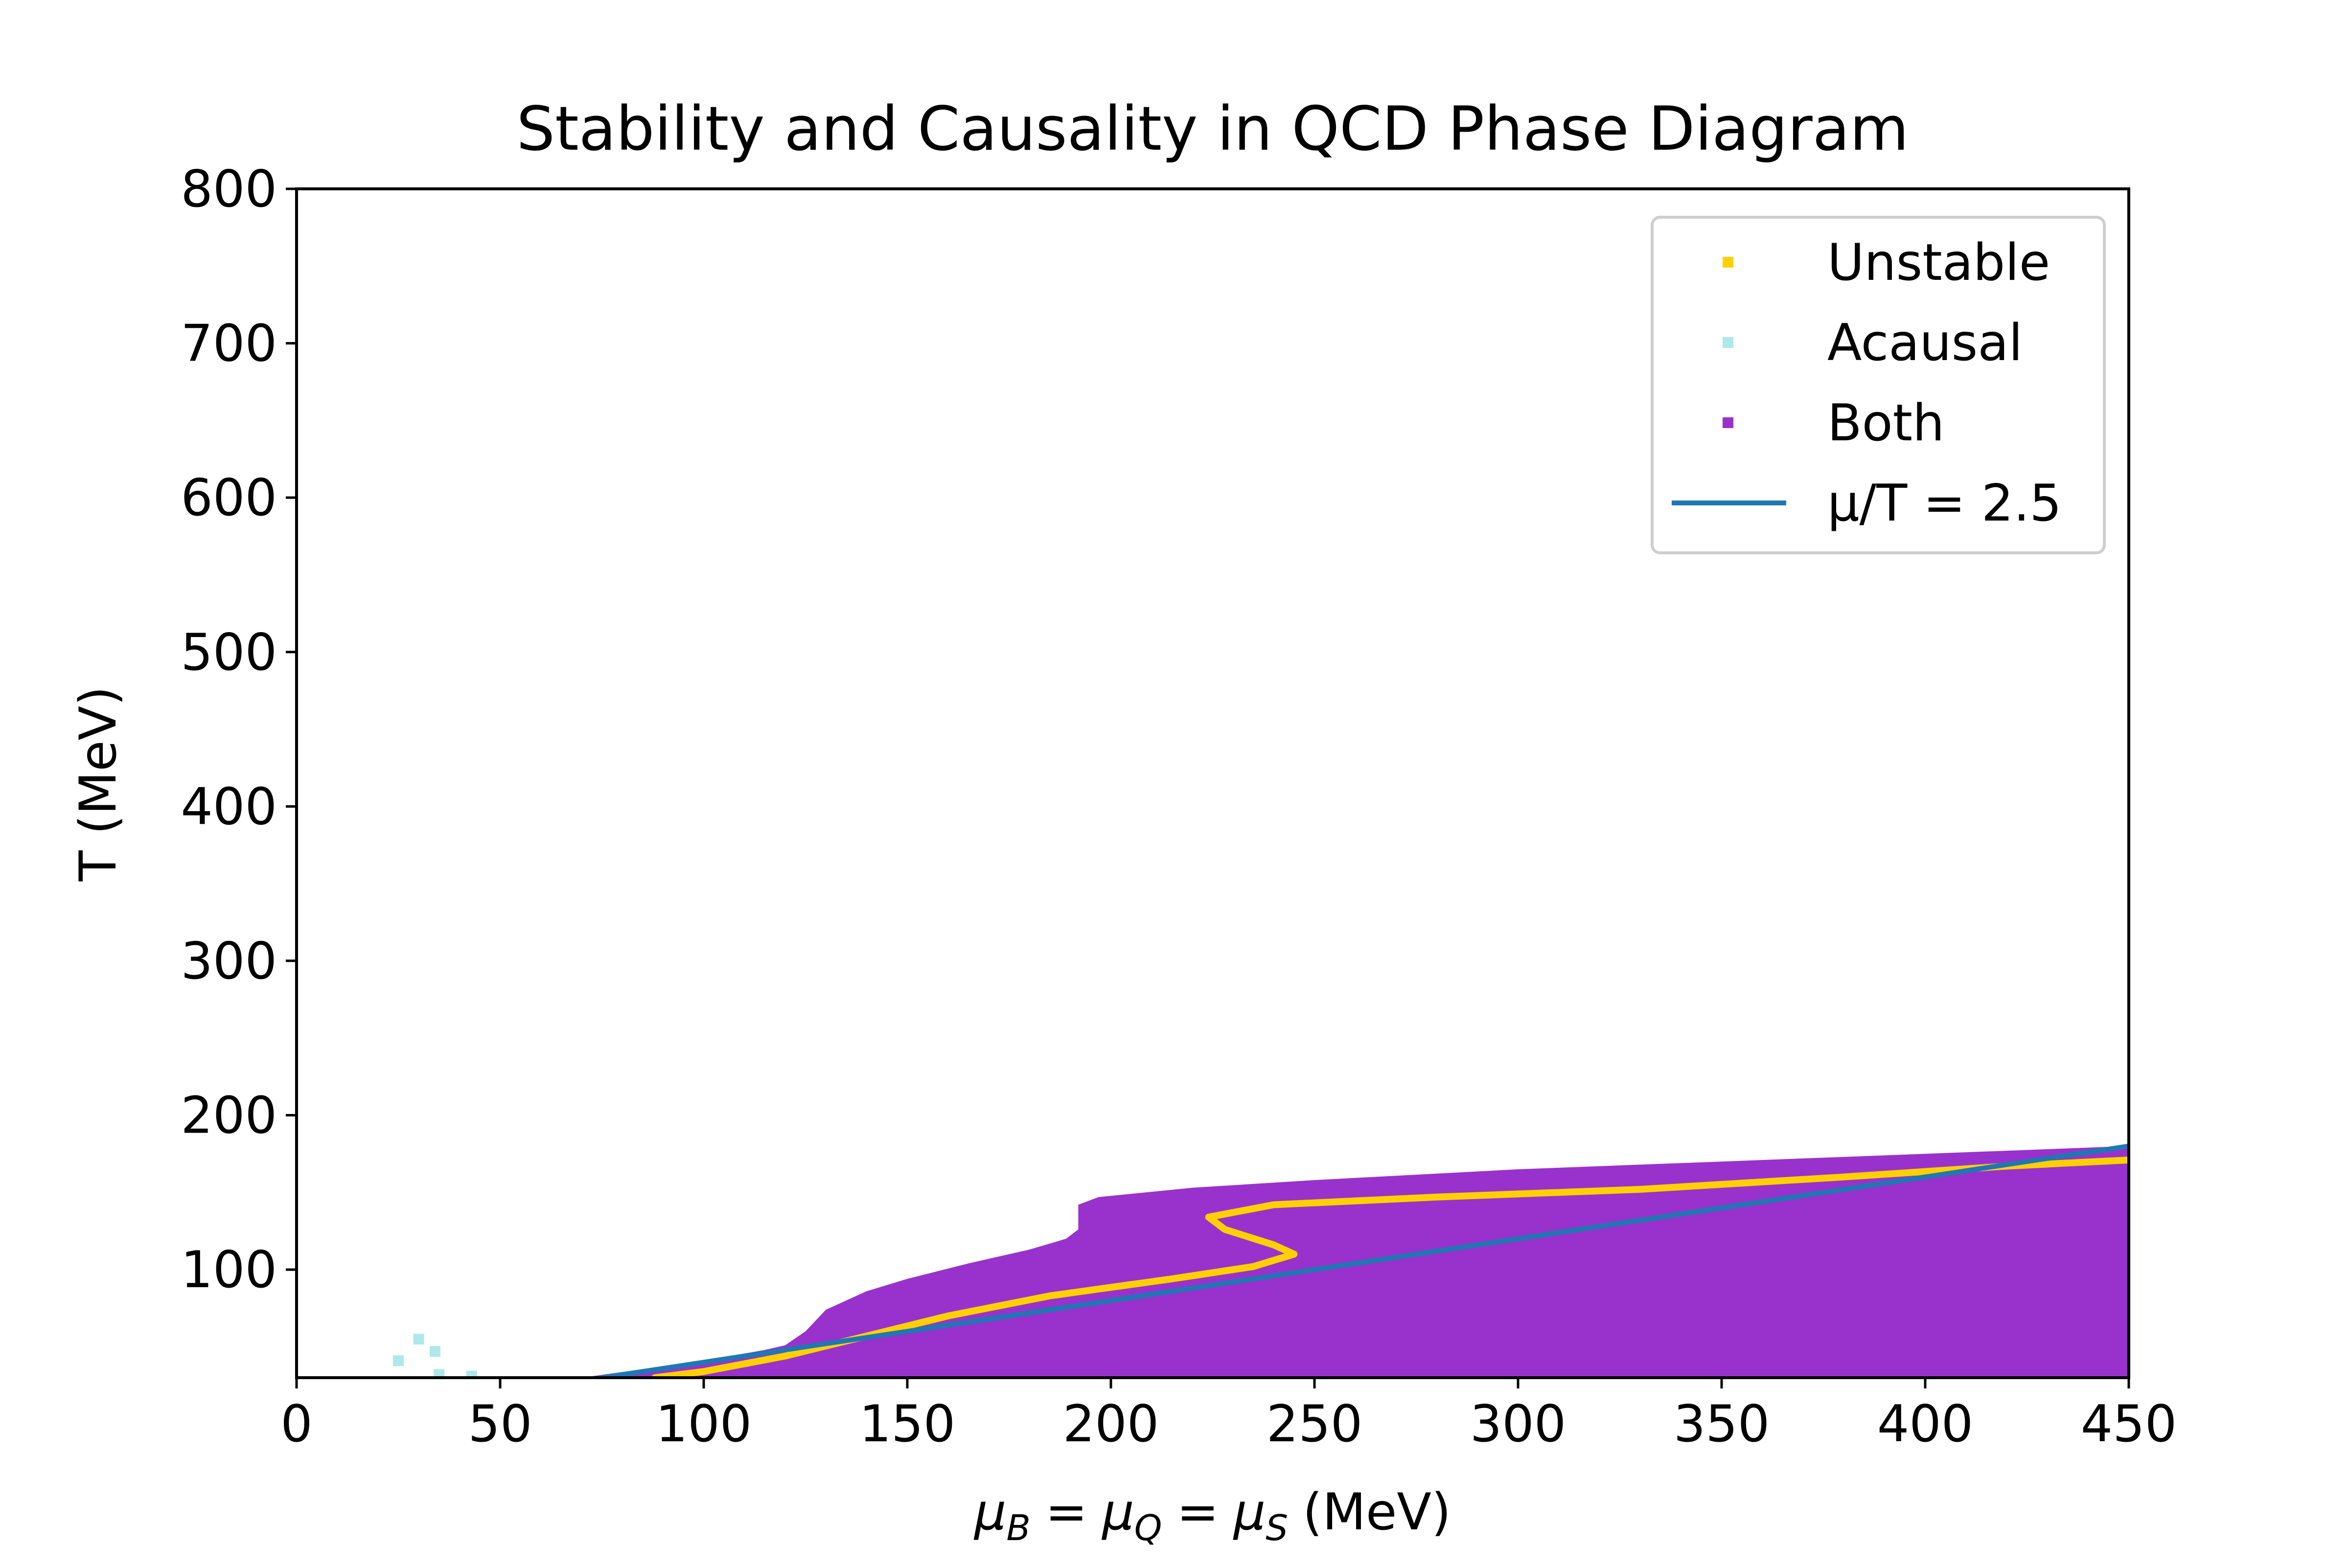  Describe the element at coordinates (1018, 1528) in the screenshot. I see `x-axis-sub-b: B` at that location.